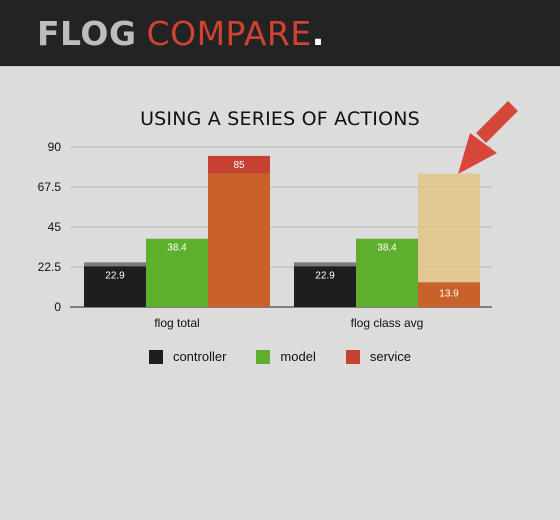 The image size is (560, 520). I want to click on arrow-head, so click(477, 153).